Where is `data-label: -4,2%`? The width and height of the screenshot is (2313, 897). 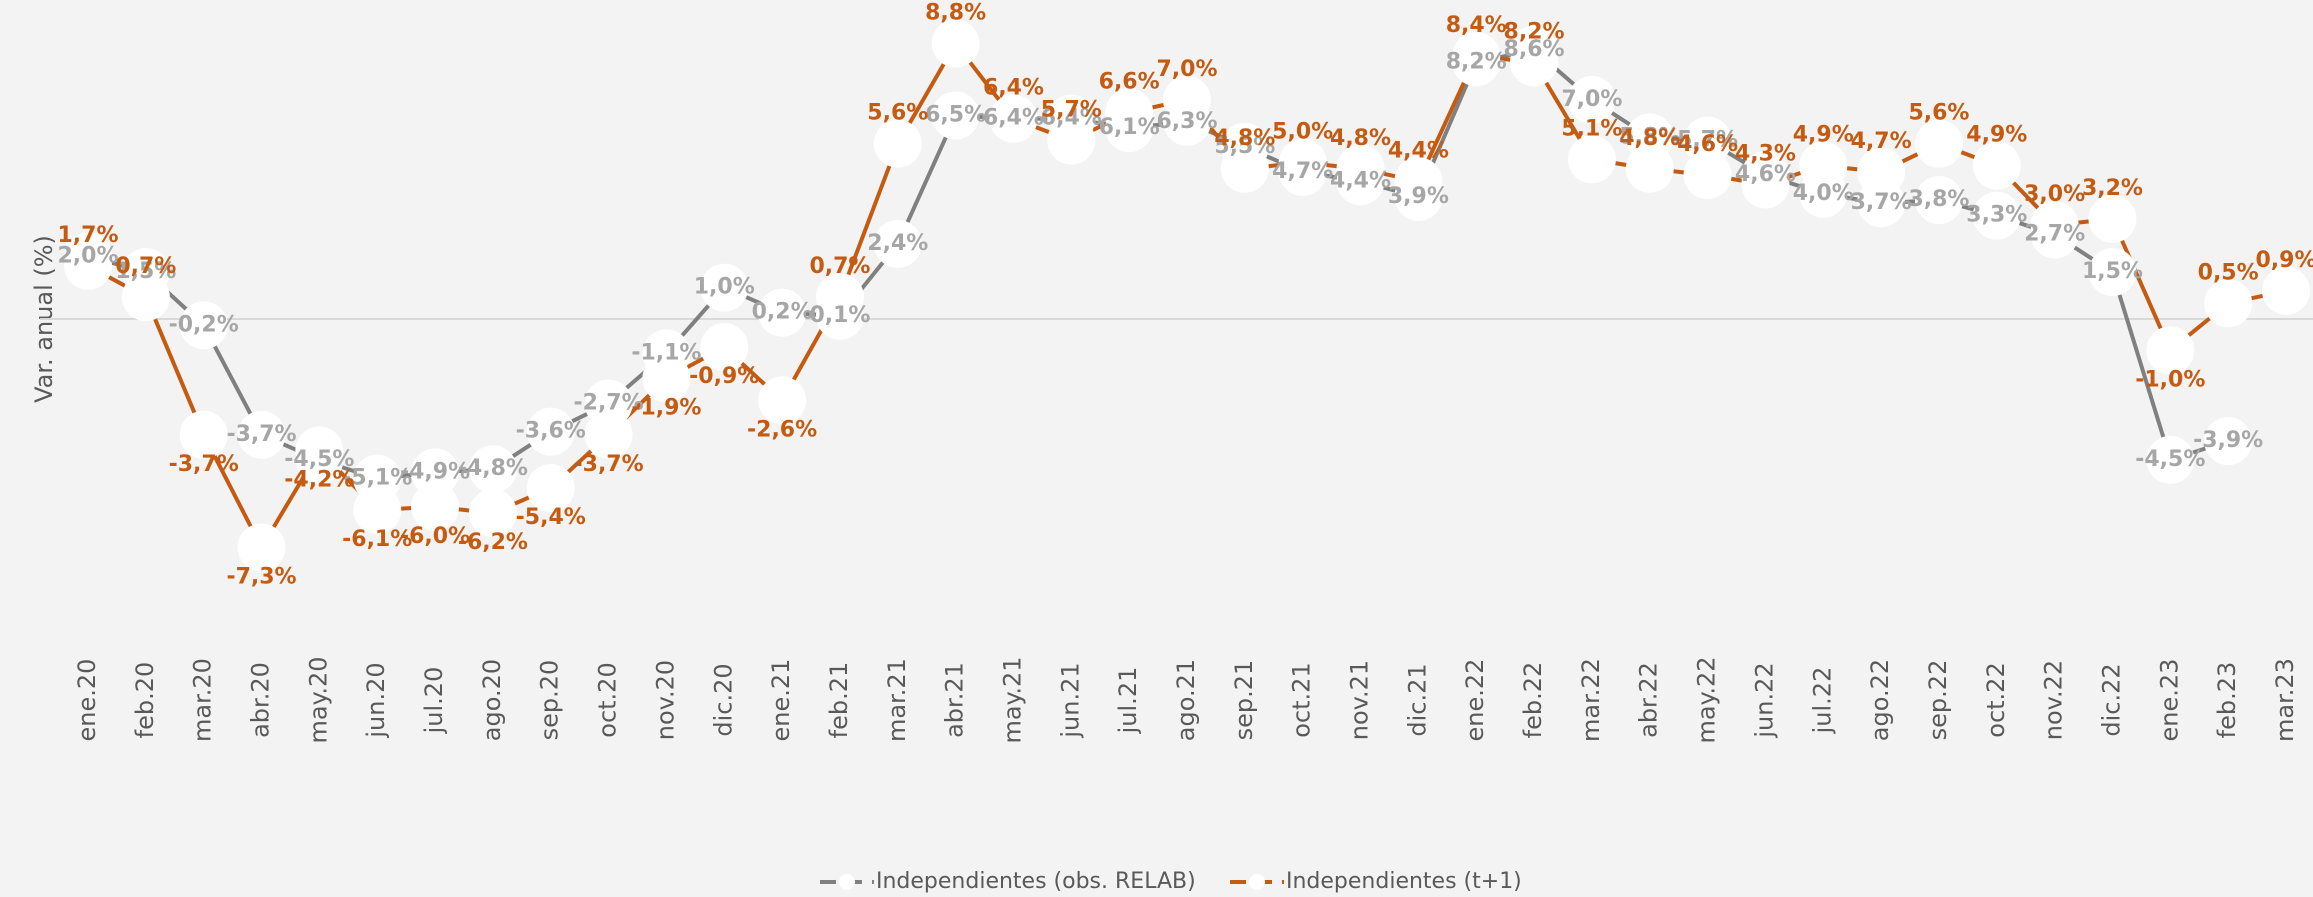
data-label: -4,2% is located at coordinates (319, 479).